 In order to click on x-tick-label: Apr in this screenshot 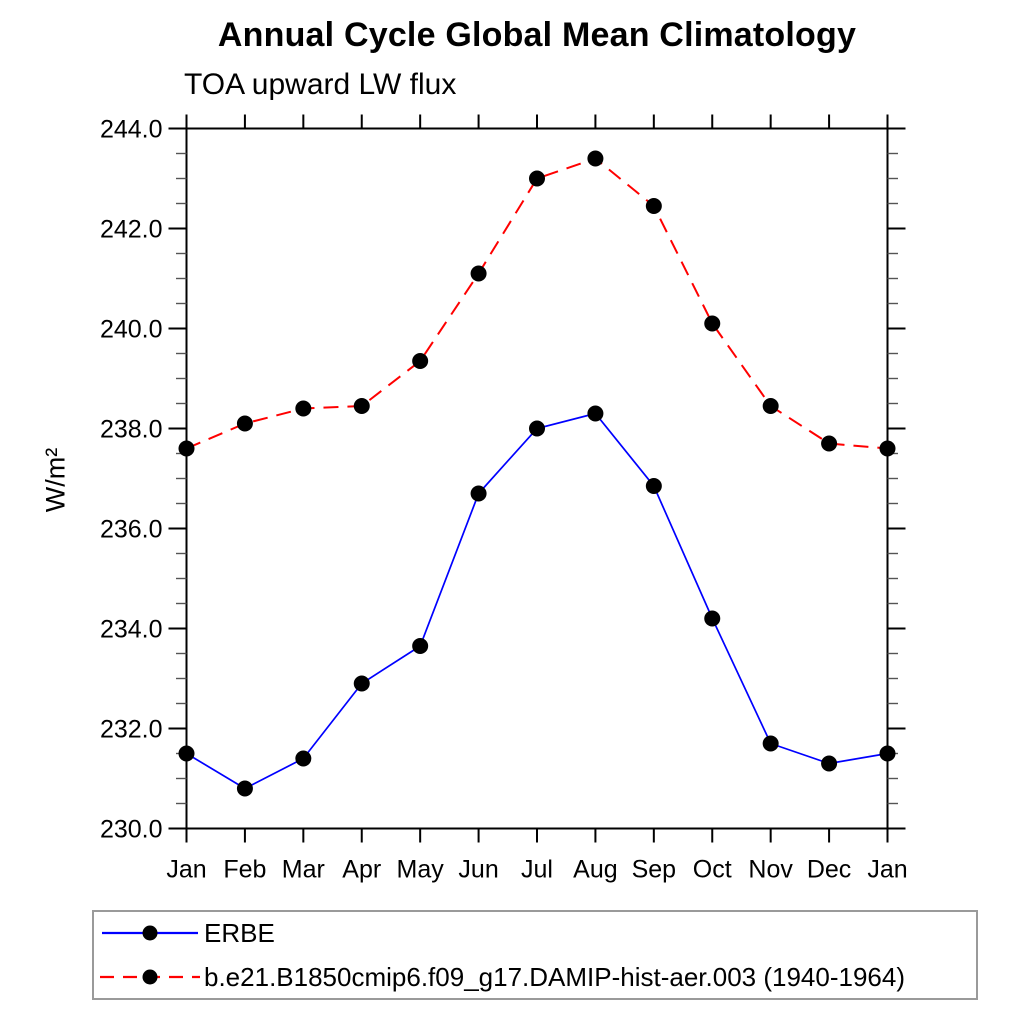, I will do `click(361, 870)`.